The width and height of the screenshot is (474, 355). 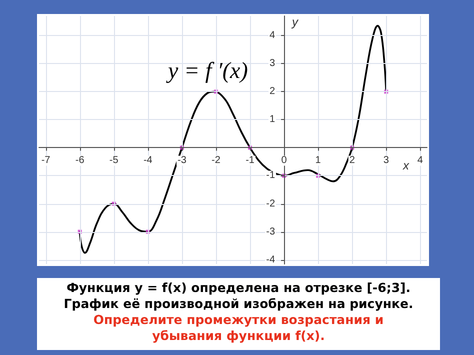 I want to click on y-tick-label: 2, so click(x=272, y=92).